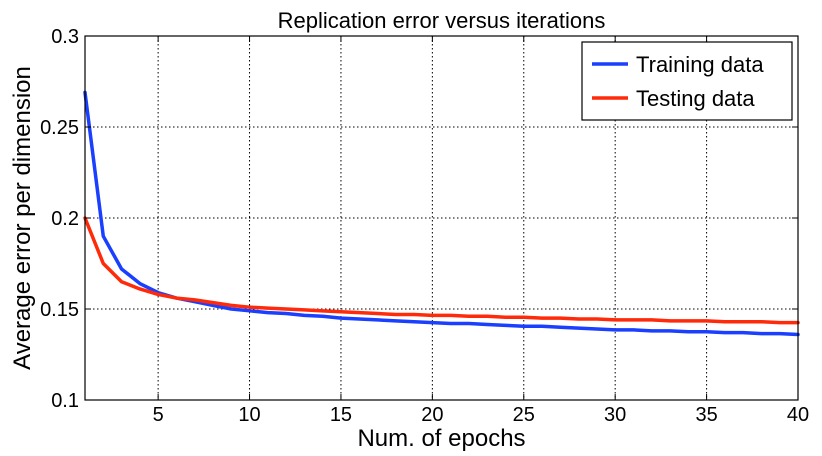  Describe the element at coordinates (249, 415) in the screenshot. I see `x-tick-label: 10` at that location.